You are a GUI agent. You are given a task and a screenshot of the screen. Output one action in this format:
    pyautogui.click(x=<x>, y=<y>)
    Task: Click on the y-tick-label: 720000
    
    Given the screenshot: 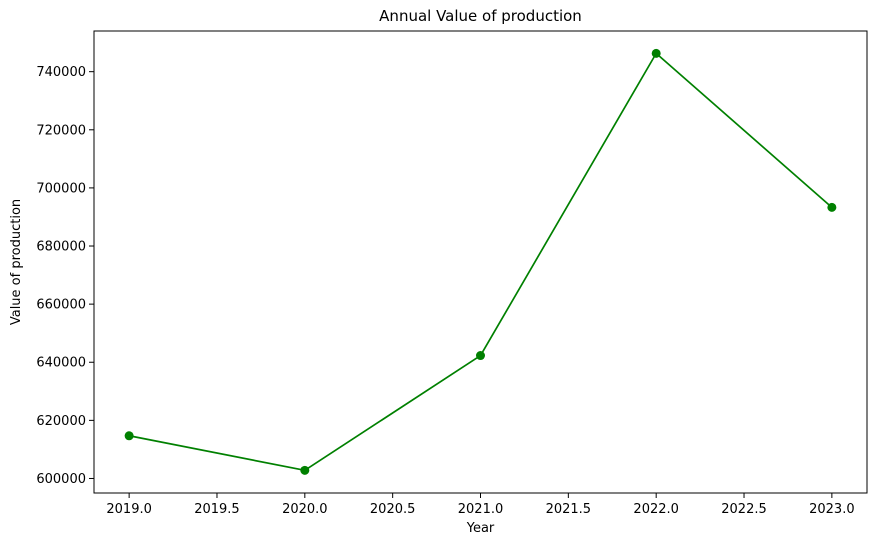 What is the action you would take?
    pyautogui.click(x=61, y=130)
    